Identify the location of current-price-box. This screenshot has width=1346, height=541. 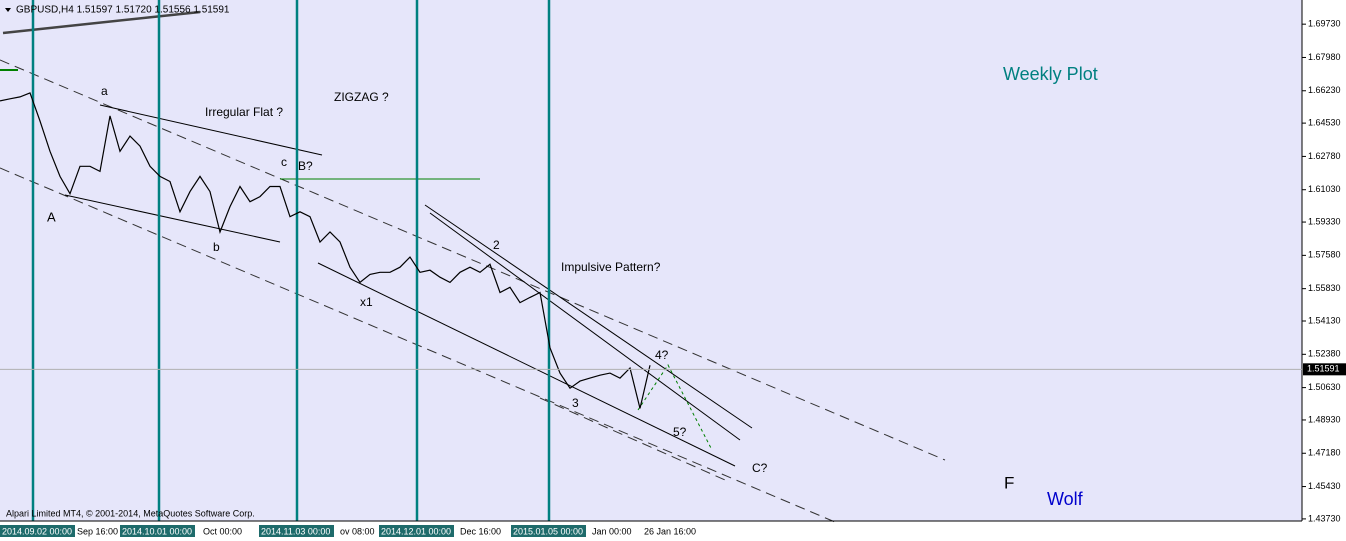
(1324, 369).